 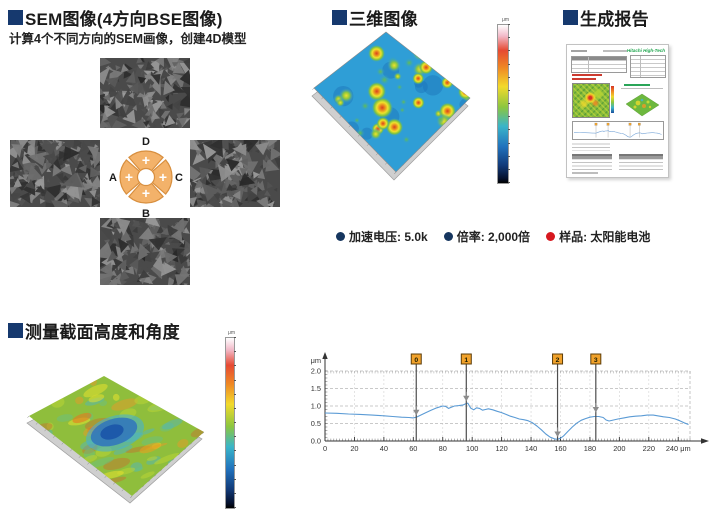 What do you see at coordinates (585, 173) in the screenshot?
I see `report-footer-text-line` at bounding box center [585, 173].